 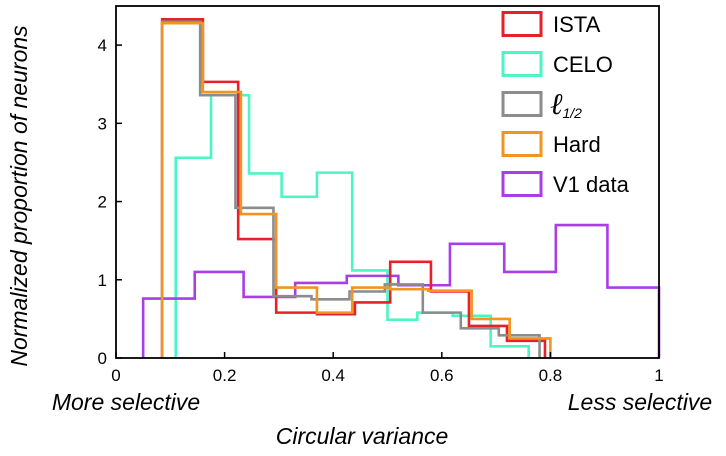 What do you see at coordinates (591, 184) in the screenshot?
I see `legend-label: V1 data` at bounding box center [591, 184].